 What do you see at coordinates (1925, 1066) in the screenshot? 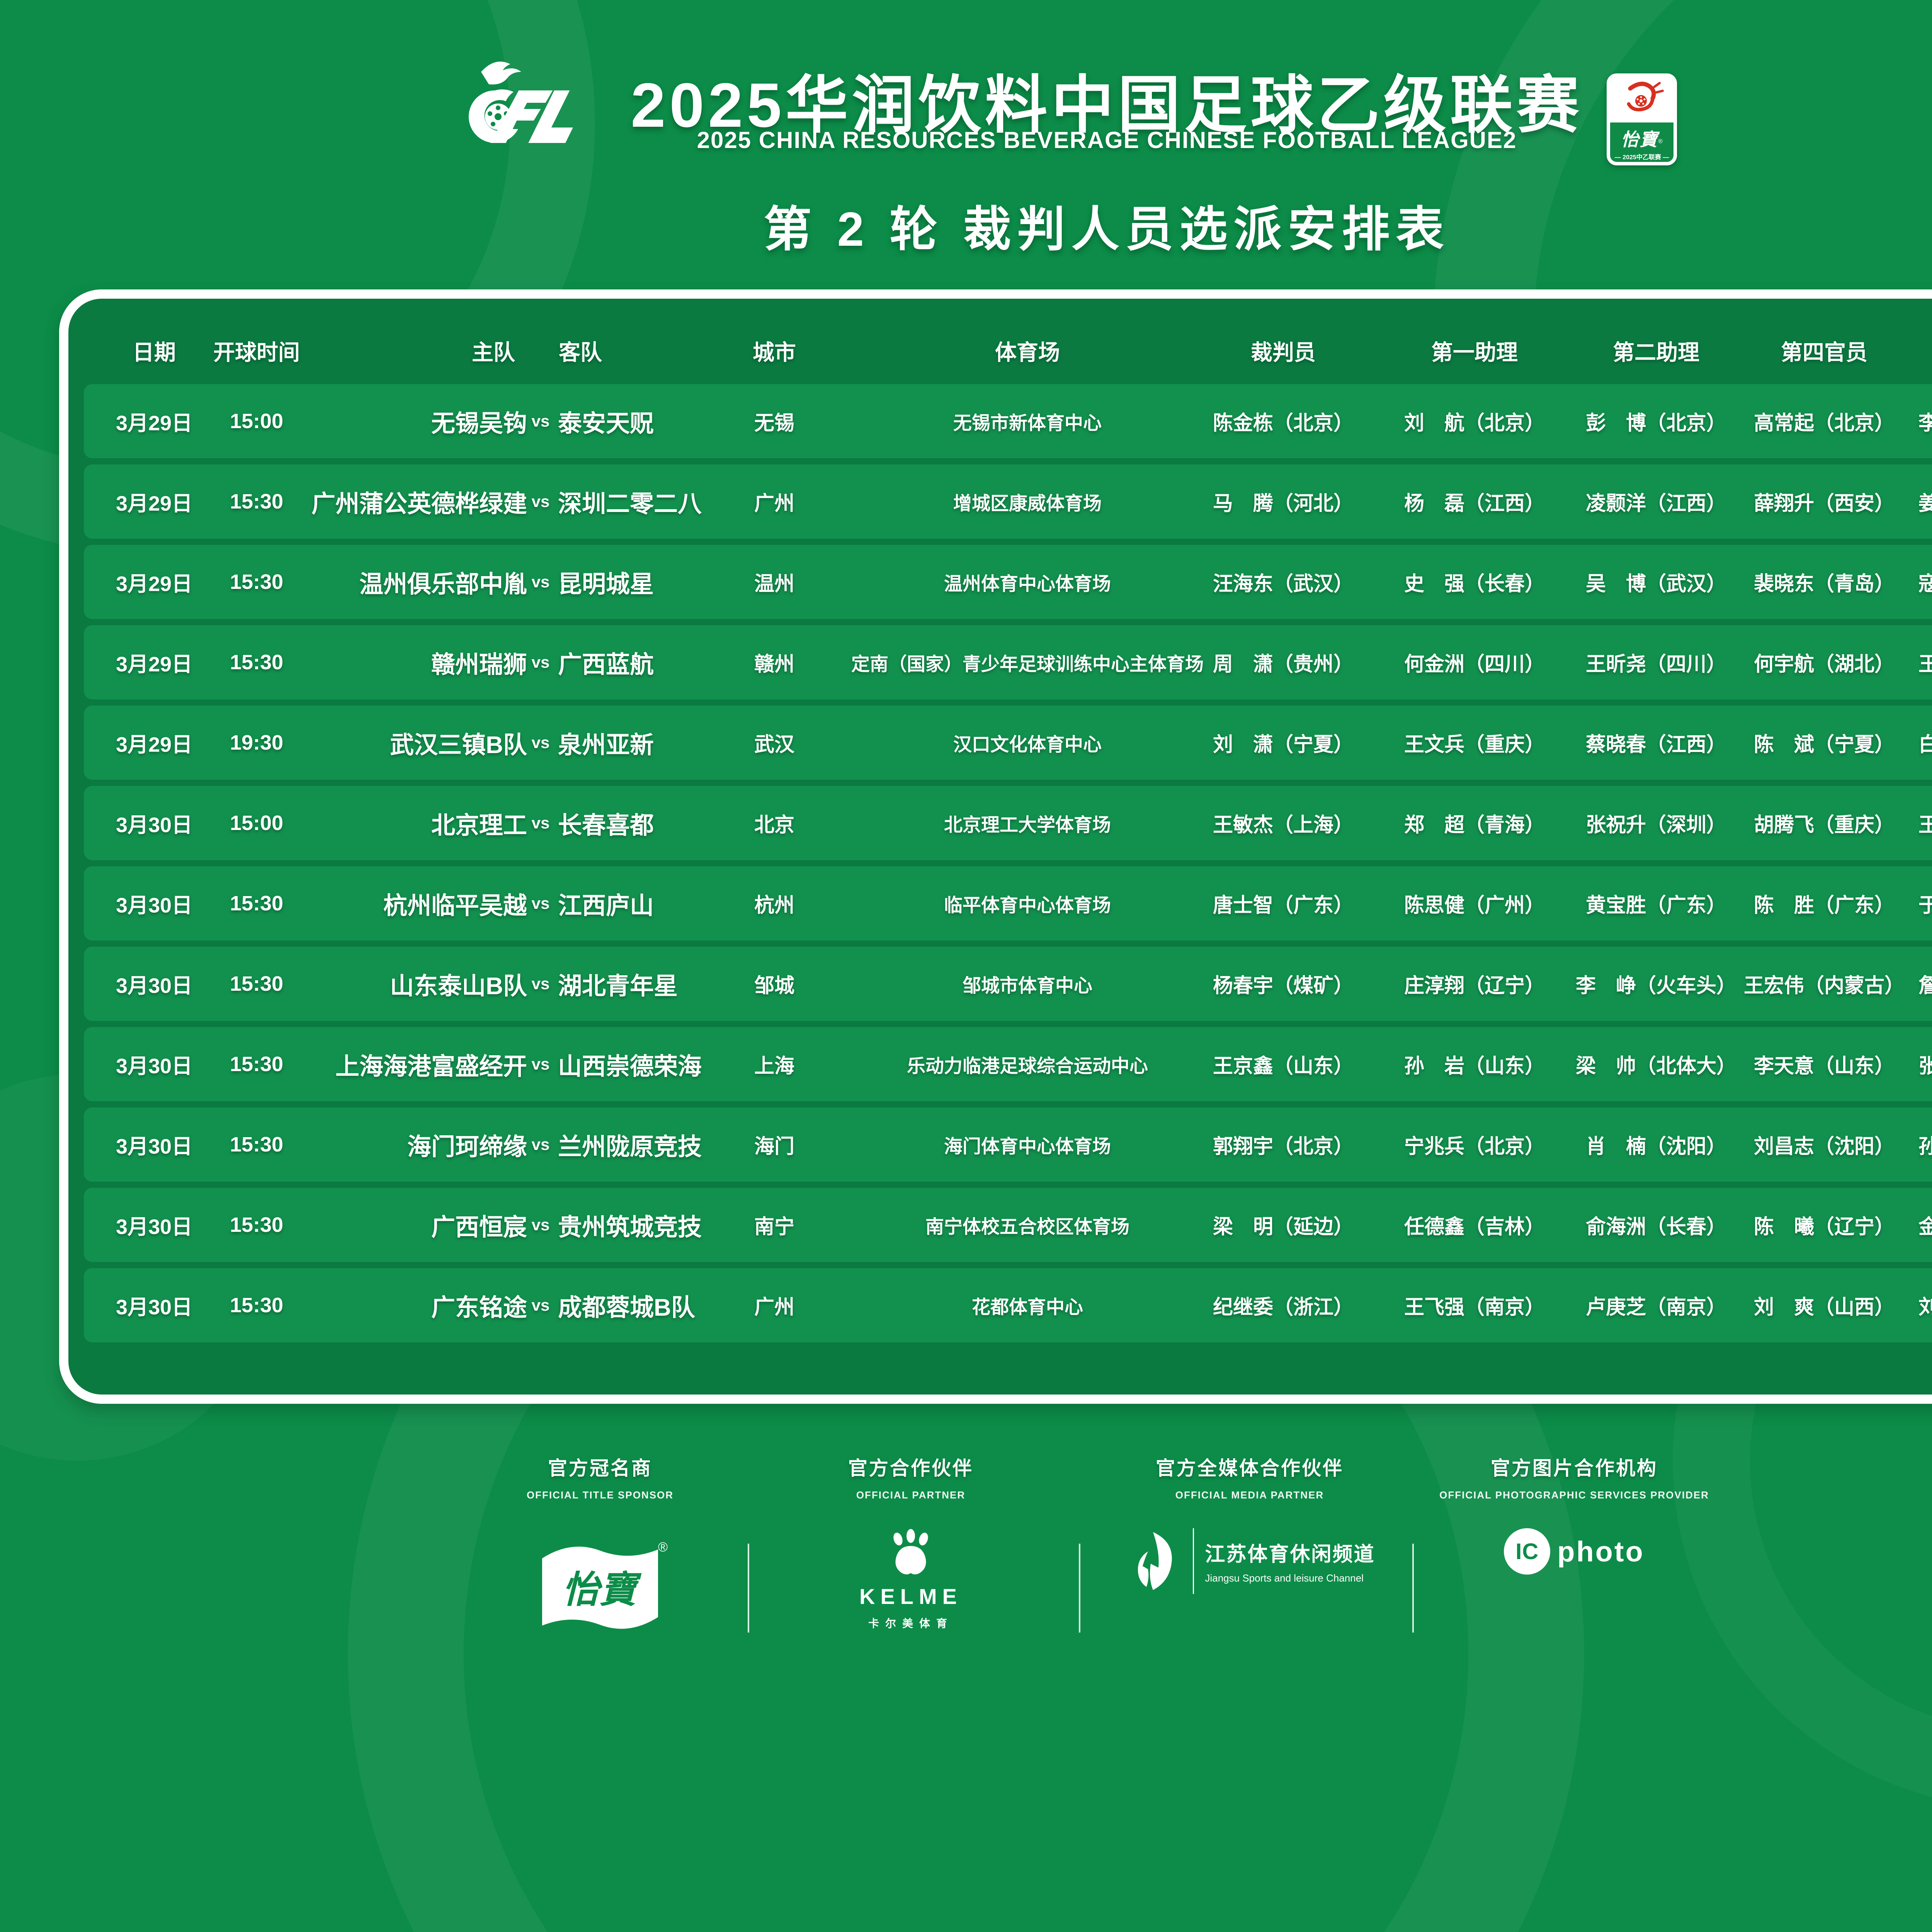
I see `cell-supervisor: 张建伟（广东）` at bounding box center [1925, 1066].